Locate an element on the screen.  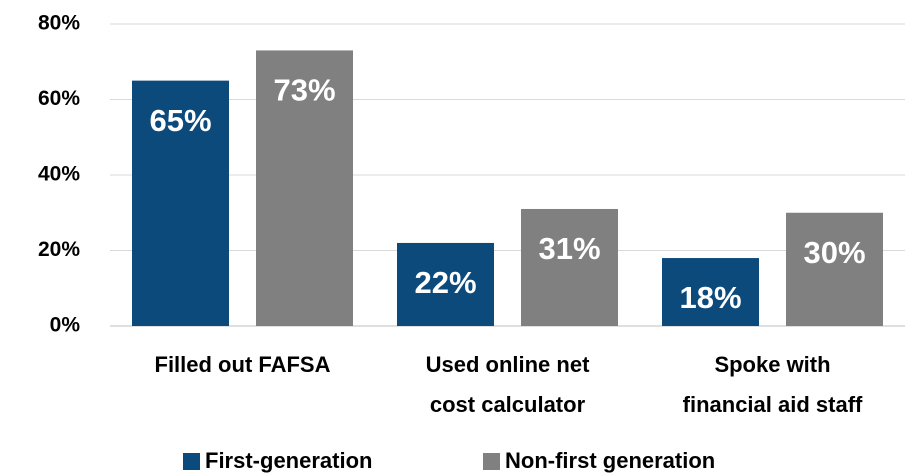
data-label: 65% is located at coordinates (180, 120).